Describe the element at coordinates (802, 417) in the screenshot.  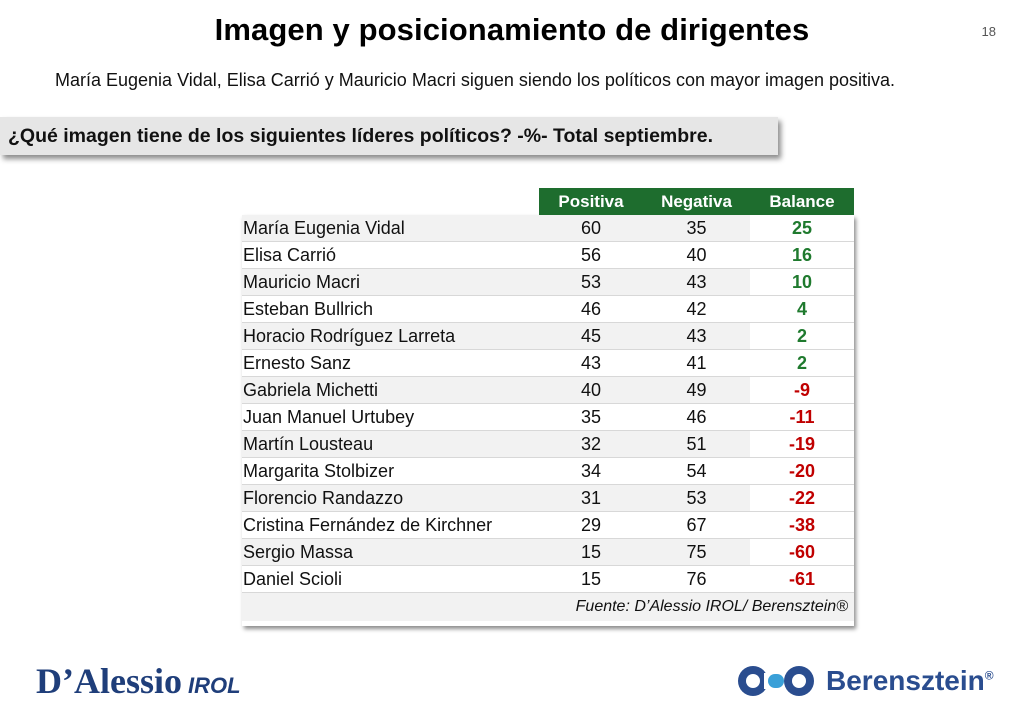
I see `balance-cell: -11` at that location.